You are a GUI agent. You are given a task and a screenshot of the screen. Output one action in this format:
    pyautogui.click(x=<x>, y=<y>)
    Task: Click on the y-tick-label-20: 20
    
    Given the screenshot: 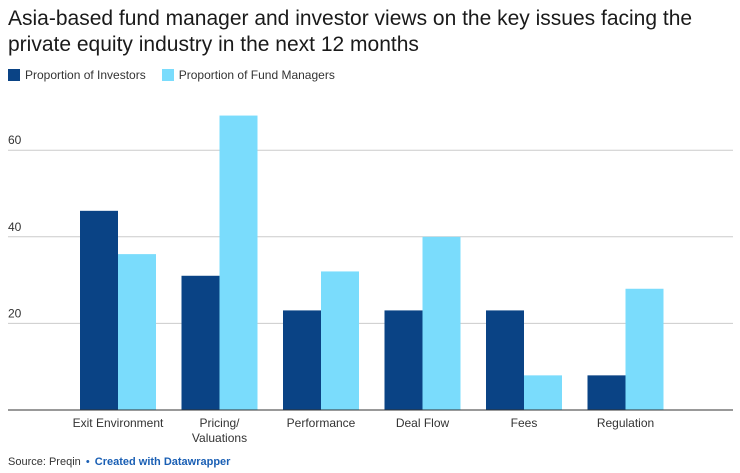 What is the action you would take?
    pyautogui.click(x=15, y=313)
    